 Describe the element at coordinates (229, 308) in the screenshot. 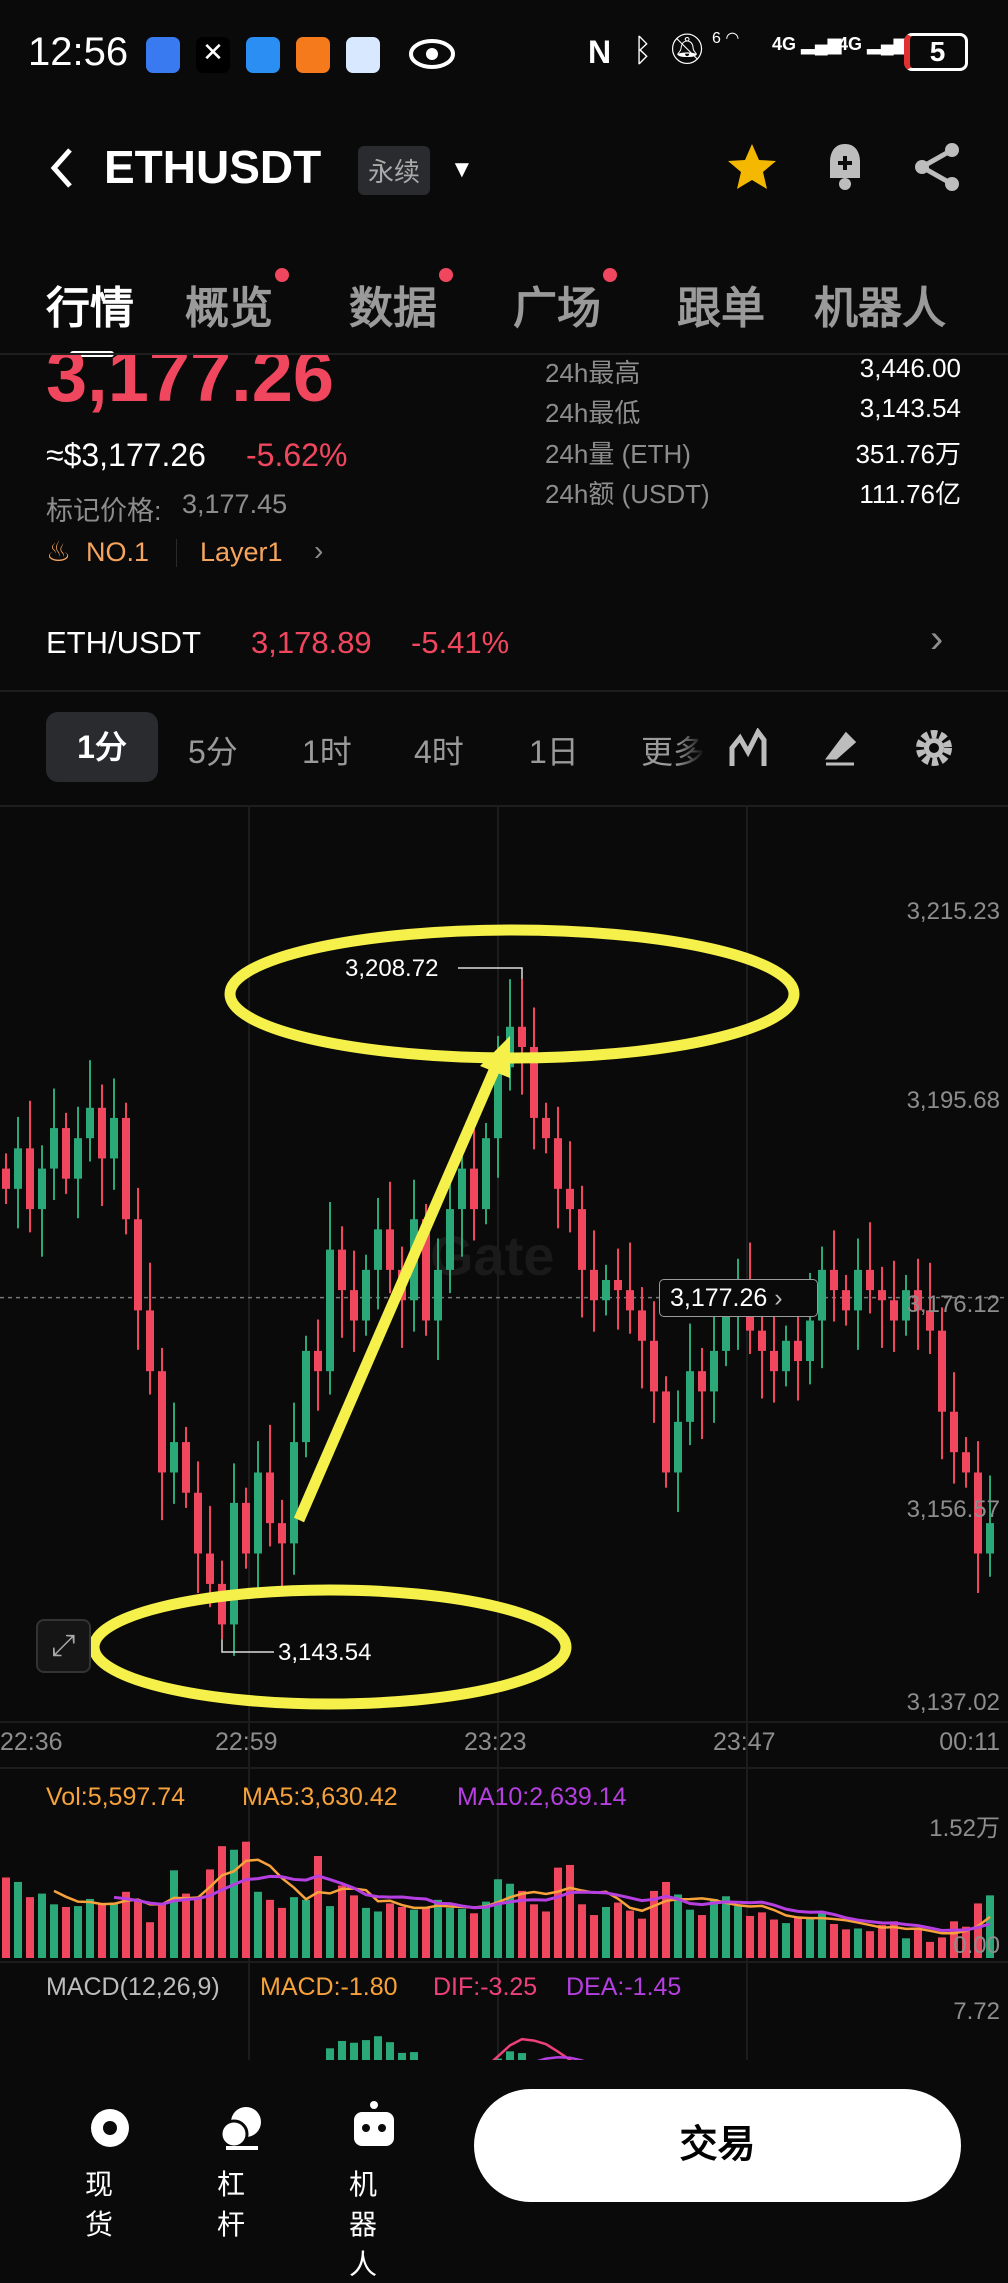

I see `tab-label: 概览` at that location.